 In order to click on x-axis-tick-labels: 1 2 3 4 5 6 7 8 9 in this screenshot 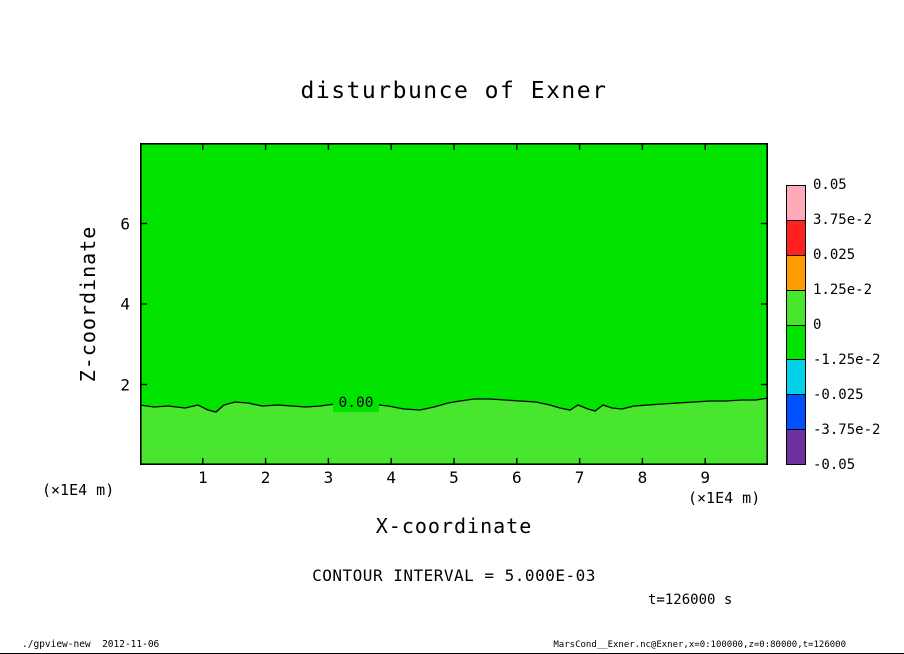, I will do `click(454, 478)`.